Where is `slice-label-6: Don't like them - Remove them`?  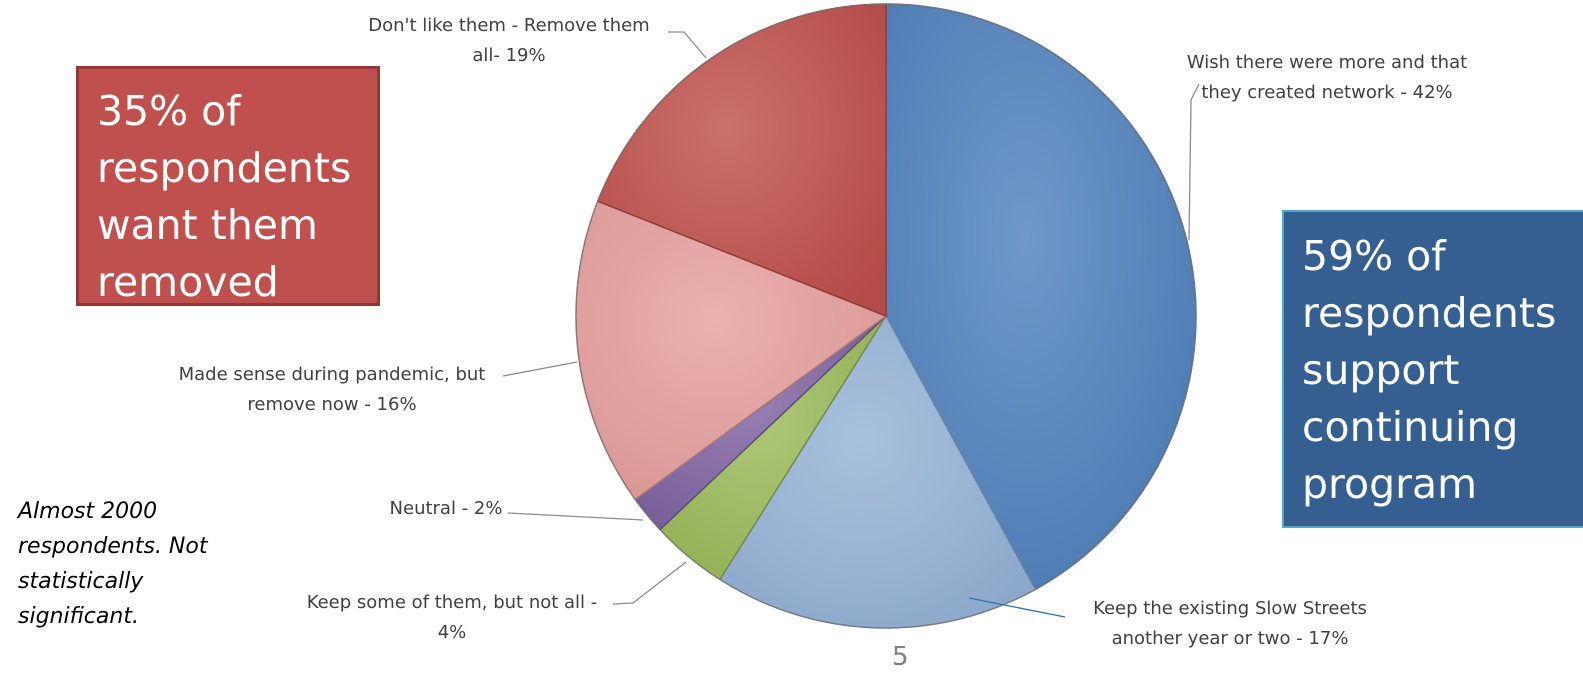 slice-label-6: Don't like them - Remove them is located at coordinates (508, 25).